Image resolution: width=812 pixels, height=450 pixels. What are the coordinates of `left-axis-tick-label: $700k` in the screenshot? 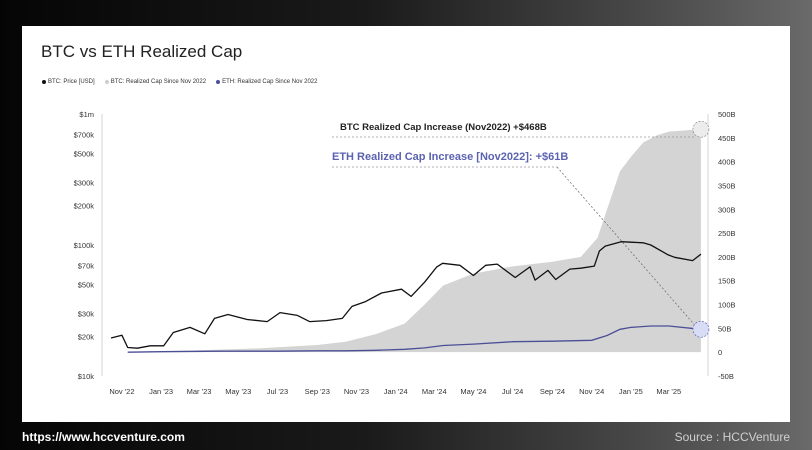 It's located at (84, 134).